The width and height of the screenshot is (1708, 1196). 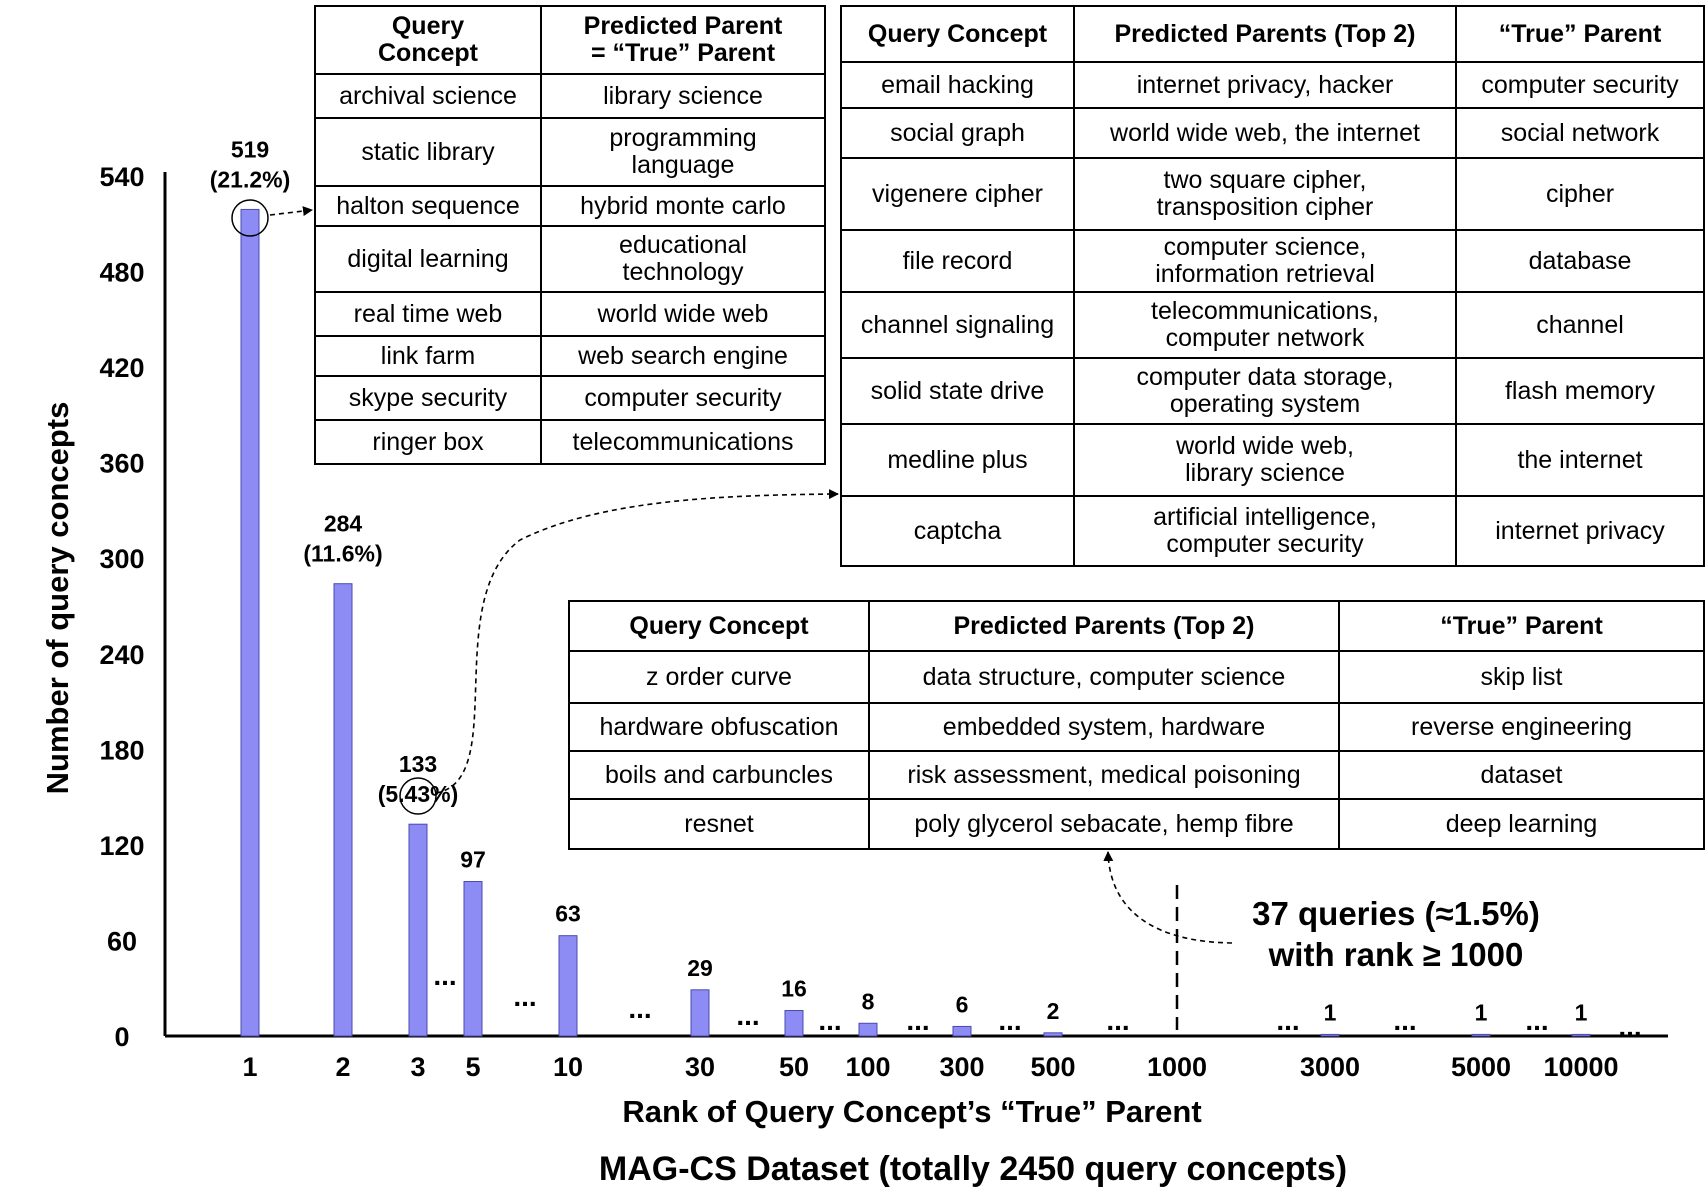 I want to click on table-cell: data structure, computer science, so click(x=1104, y=677).